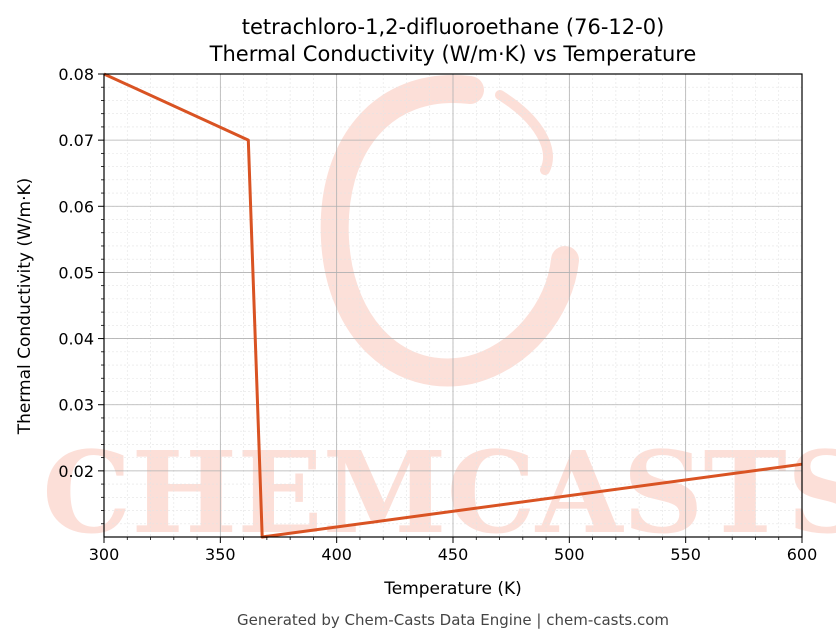  What do you see at coordinates (81, 295) in the screenshot?
I see `y-axis: 0.02 0.03 0.04 0.05 0.06 0.07 0.08` at bounding box center [81, 295].